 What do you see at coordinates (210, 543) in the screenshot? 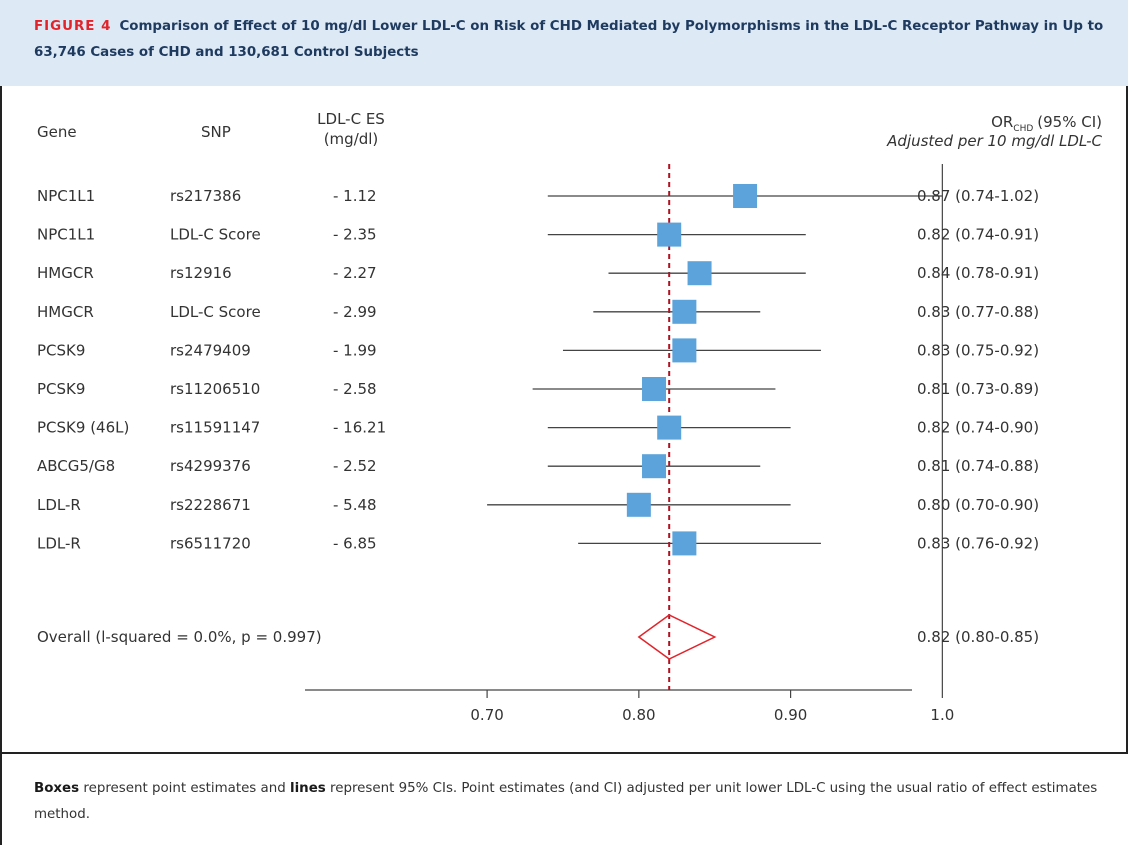
I see `row-snp: rs6511720` at bounding box center [210, 543].